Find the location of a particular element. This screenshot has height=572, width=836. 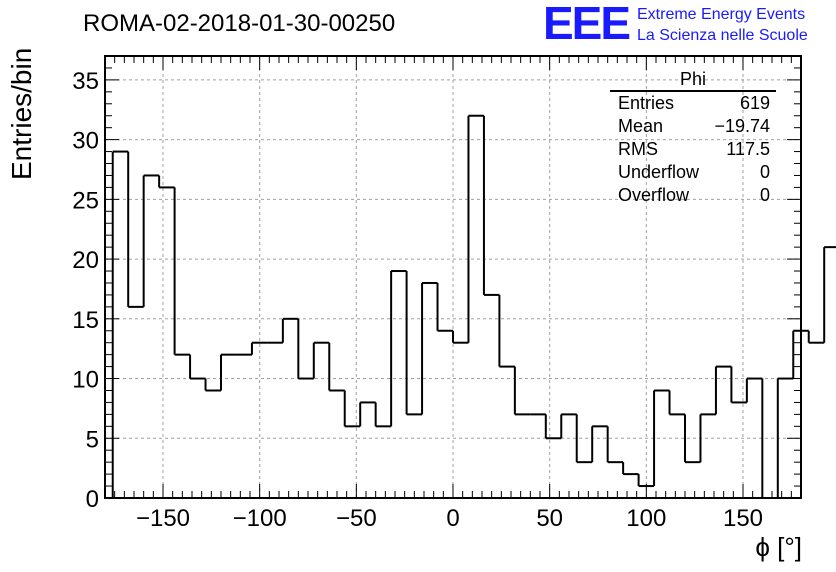

stats-value: −19.74 is located at coordinates (742, 126).